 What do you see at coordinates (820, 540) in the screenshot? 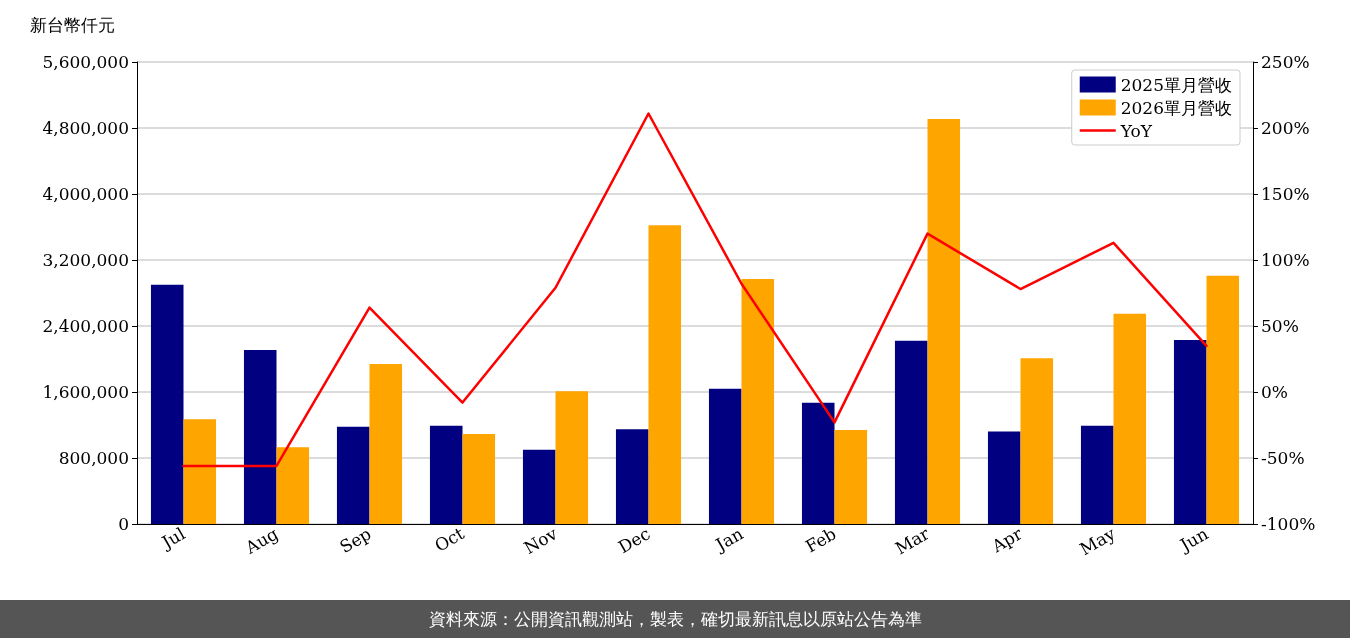
I see `x-tick-label: Feb` at bounding box center [820, 540].